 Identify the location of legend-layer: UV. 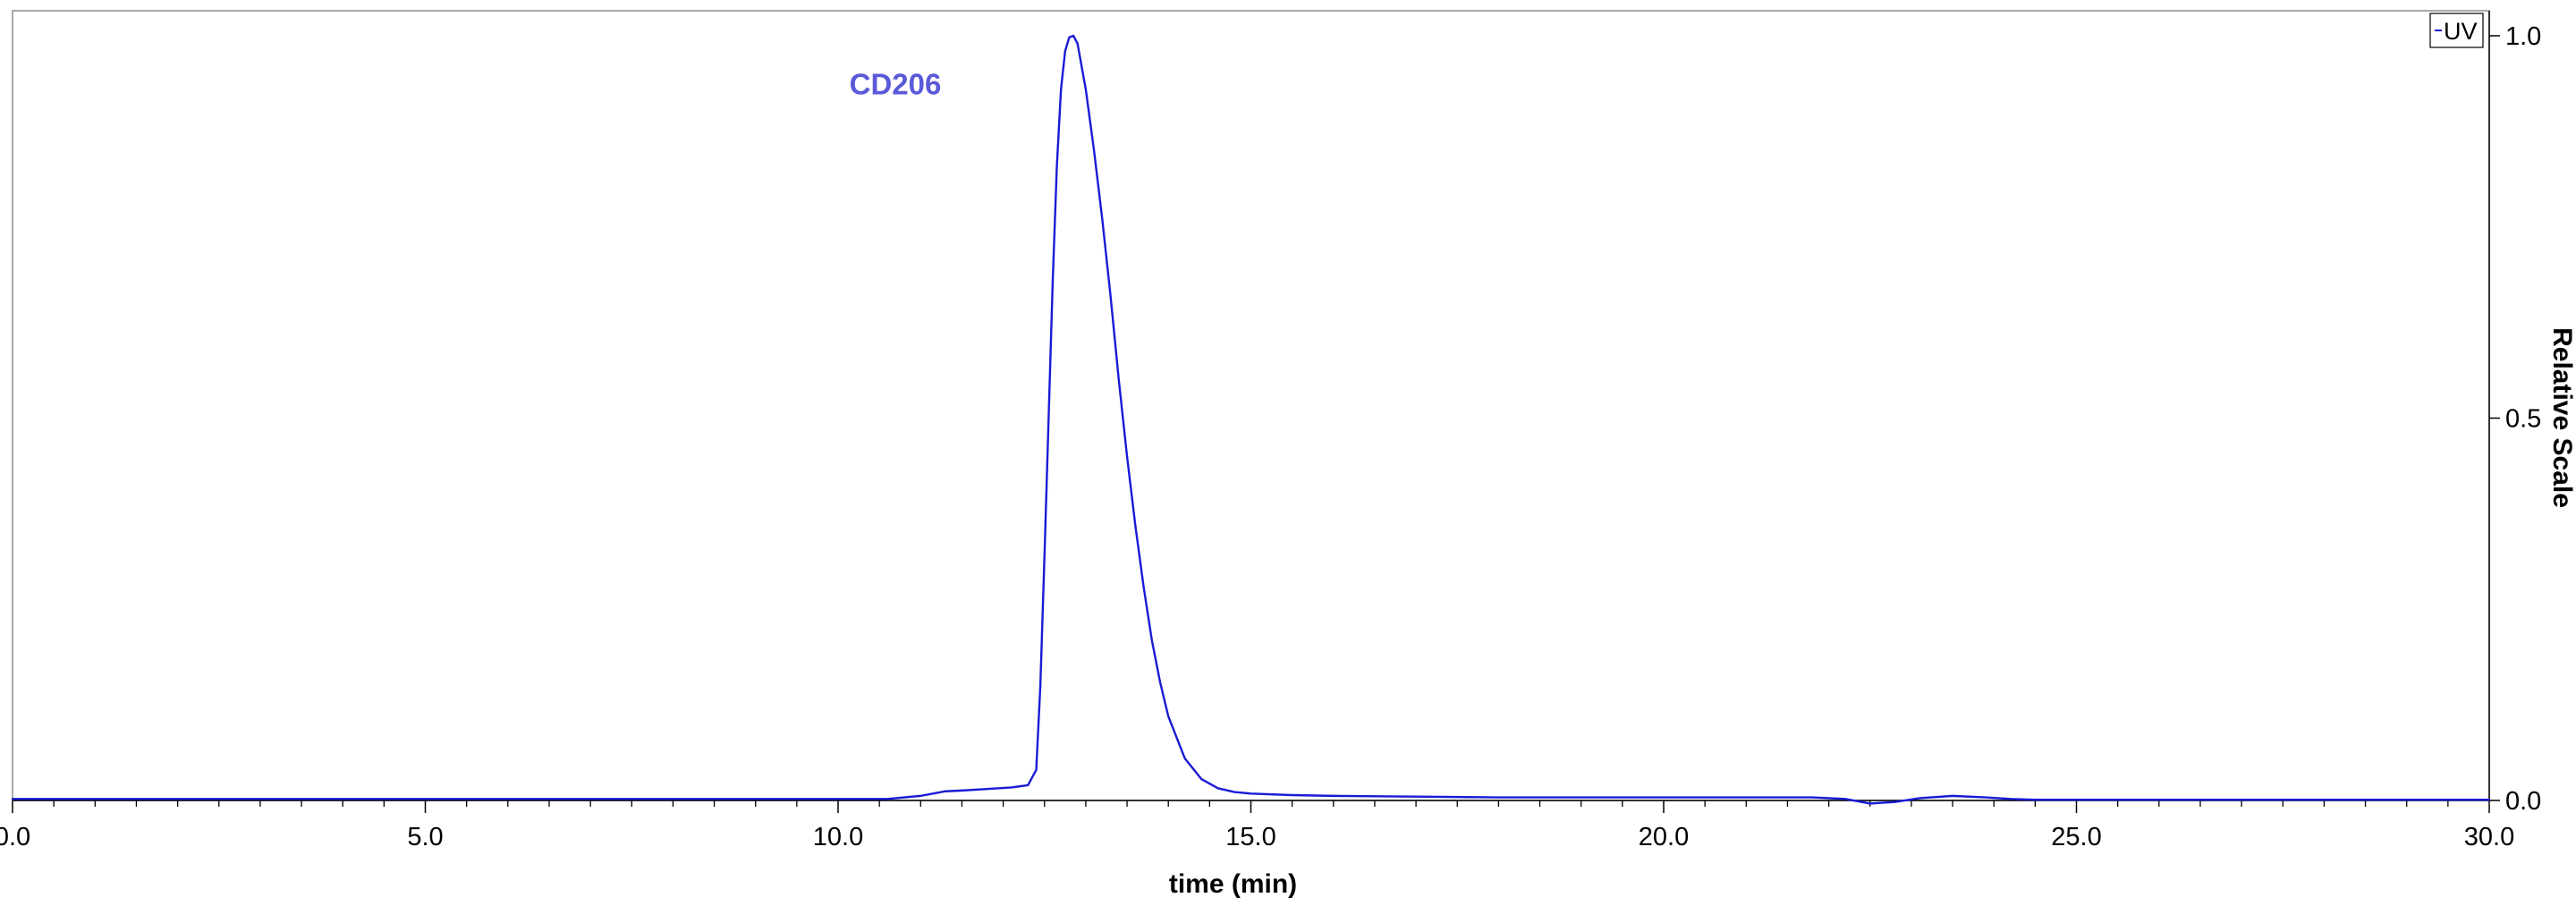
(2456, 30).